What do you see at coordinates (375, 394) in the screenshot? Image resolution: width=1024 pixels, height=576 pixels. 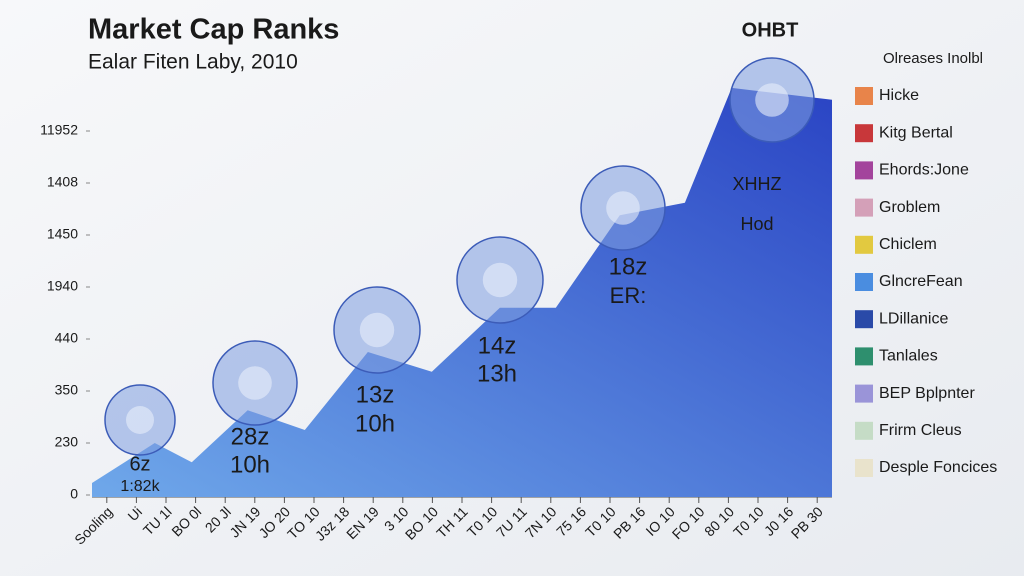 I see `annotation: 13z` at bounding box center [375, 394].